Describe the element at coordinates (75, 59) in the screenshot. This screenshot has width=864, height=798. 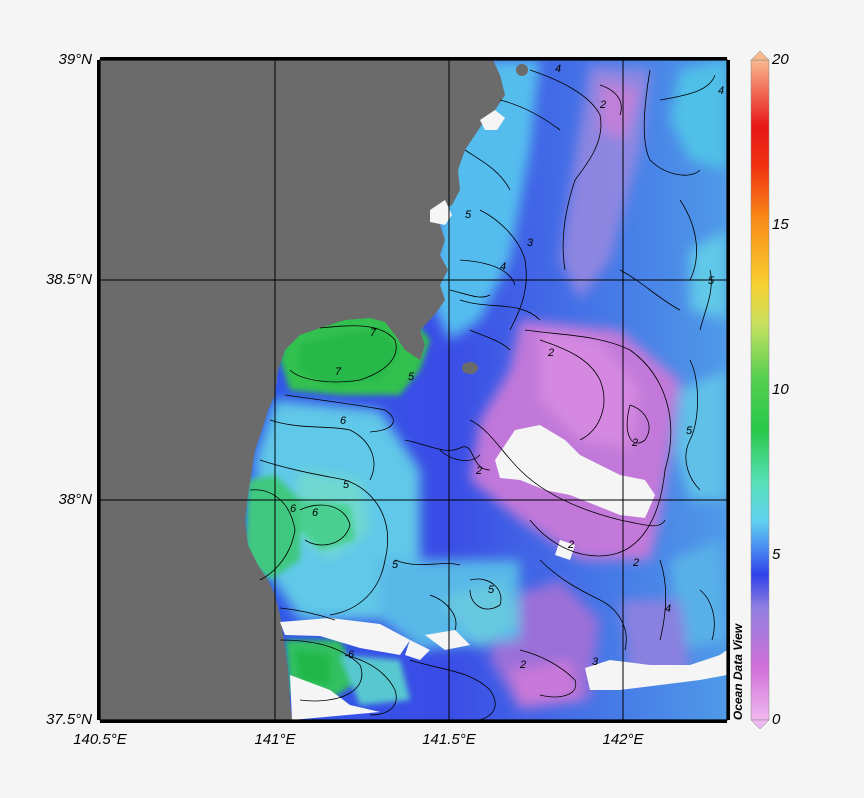
I see `lat-label: 39°N` at that location.